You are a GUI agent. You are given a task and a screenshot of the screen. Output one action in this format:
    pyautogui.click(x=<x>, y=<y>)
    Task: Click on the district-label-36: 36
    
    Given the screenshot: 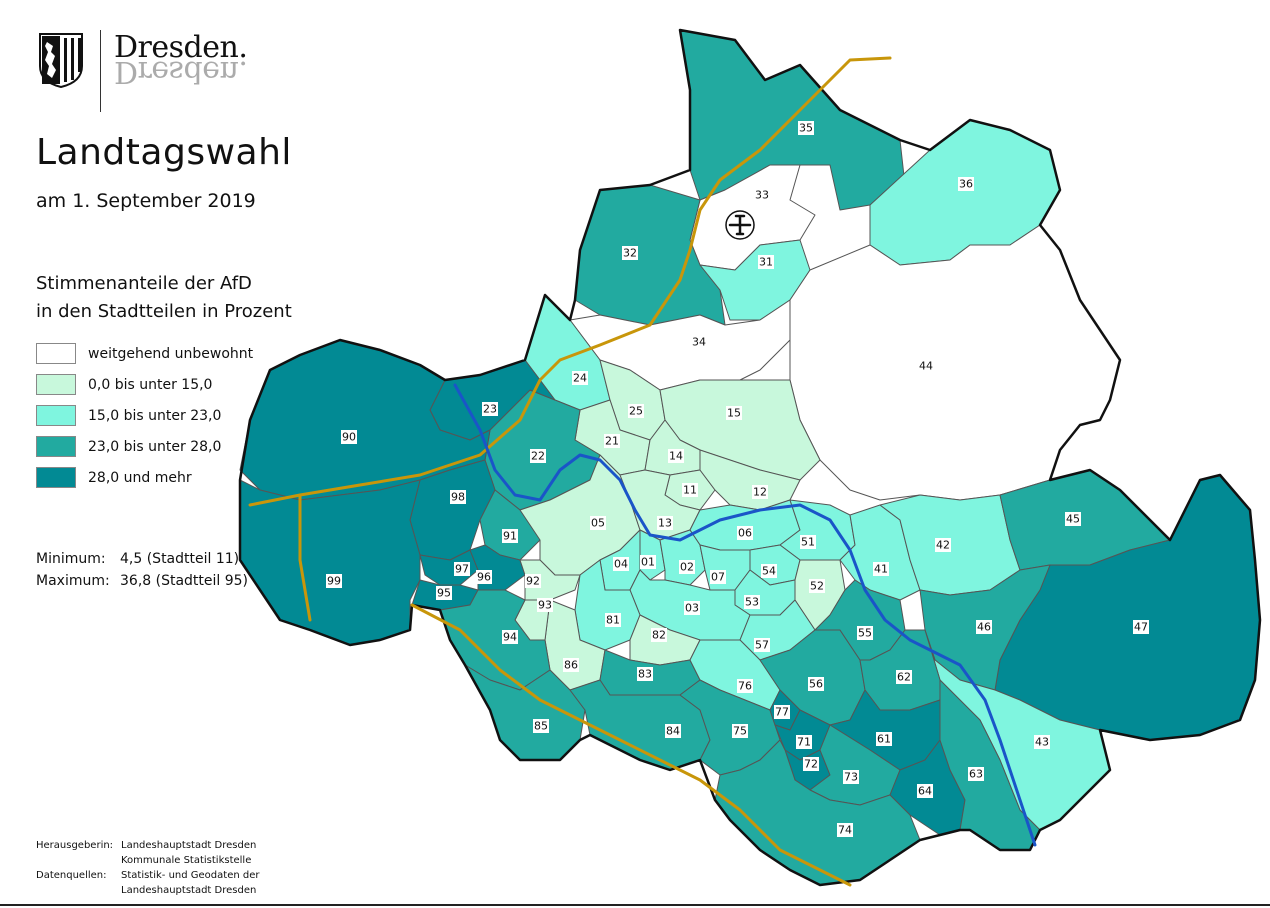 What is the action you would take?
    pyautogui.click(x=966, y=184)
    